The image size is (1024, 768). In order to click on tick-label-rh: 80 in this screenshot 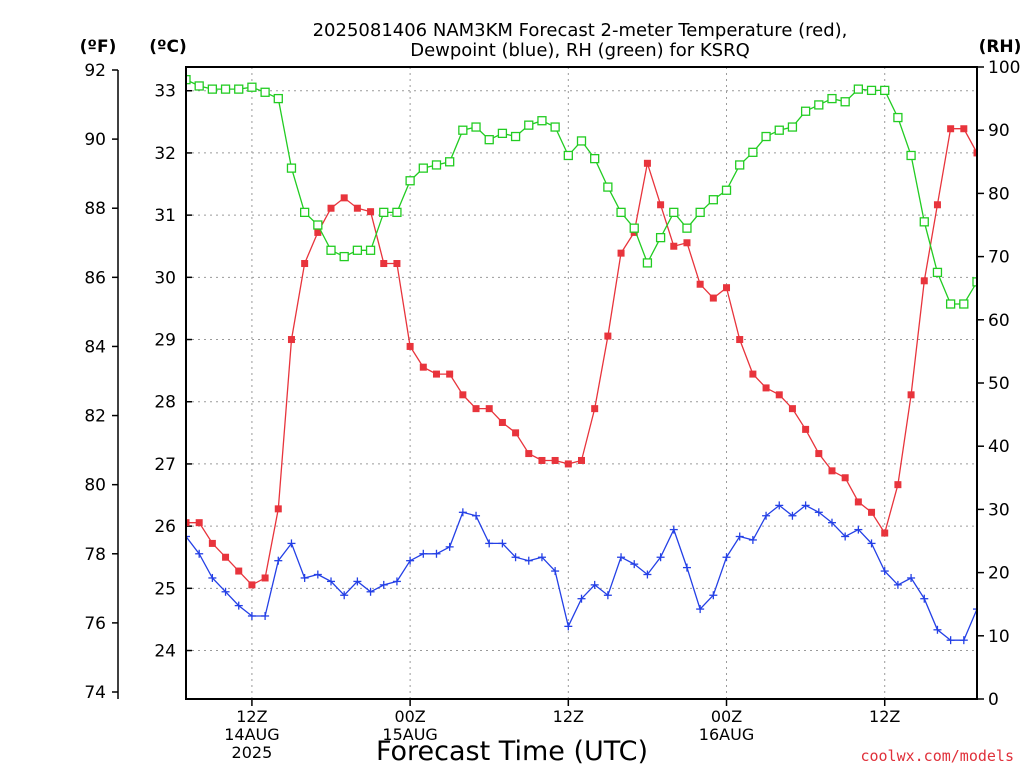, I will do `click(999, 194)`.